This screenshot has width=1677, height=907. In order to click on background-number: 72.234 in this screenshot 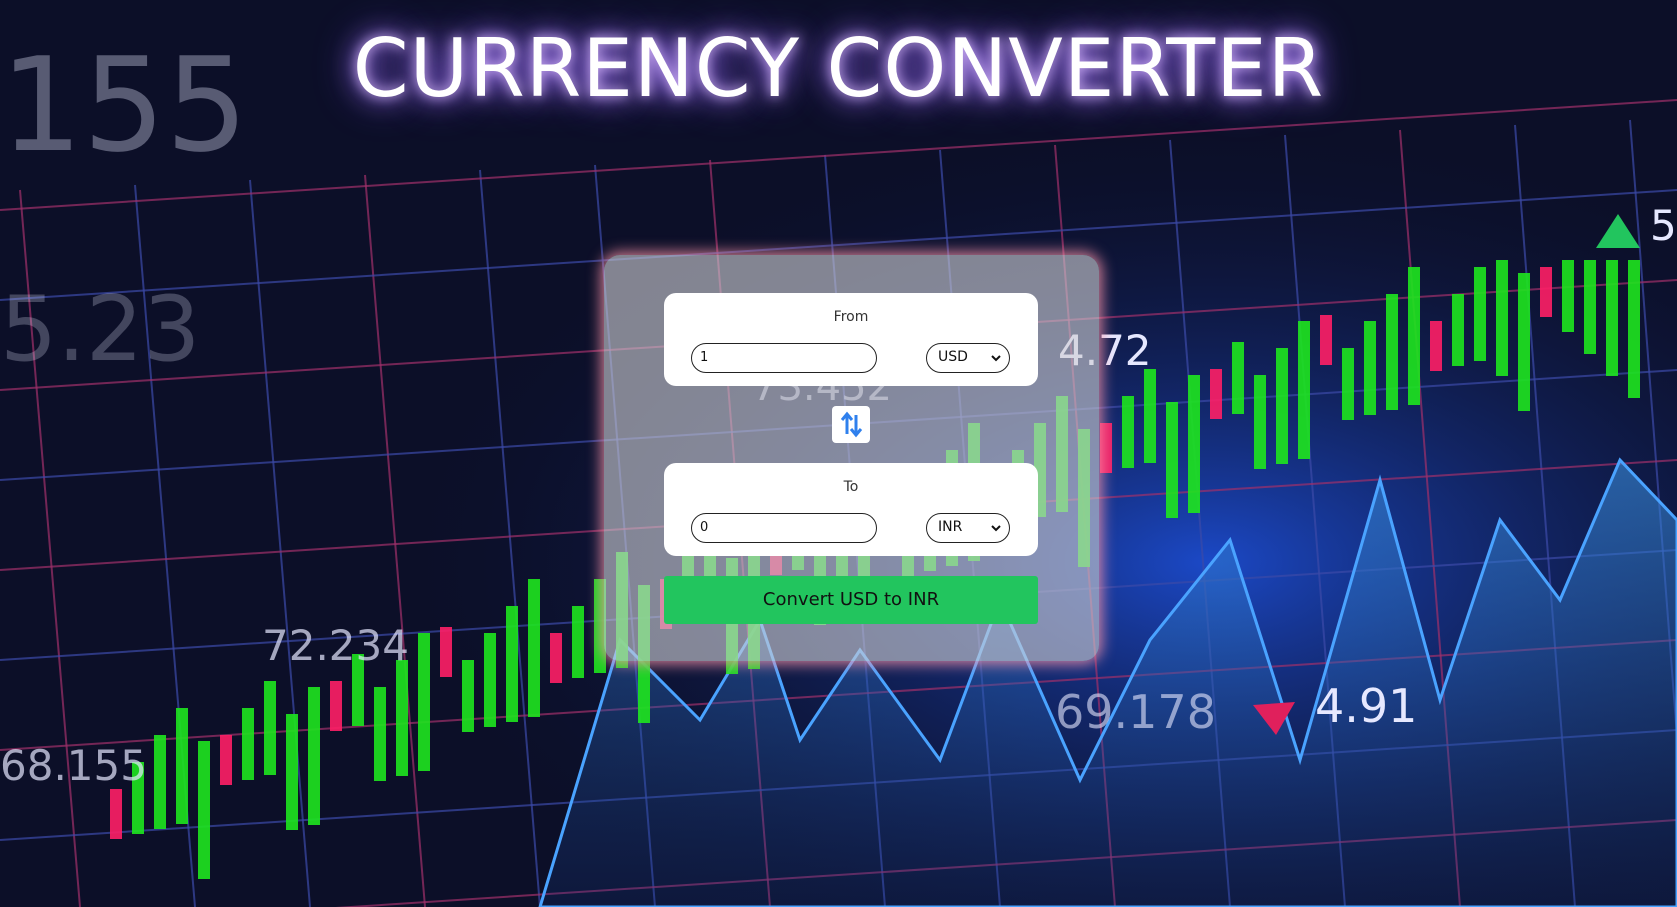, I will do `click(335, 645)`.